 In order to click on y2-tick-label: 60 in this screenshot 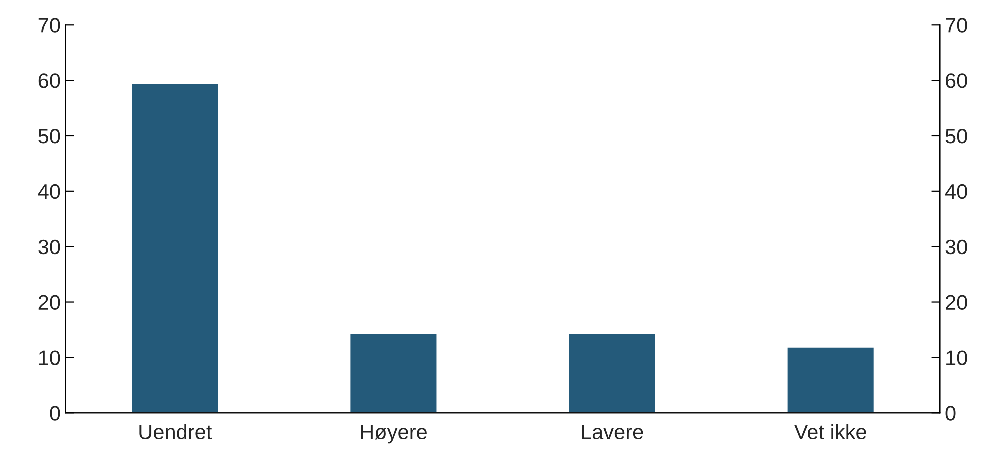, I will do `click(957, 81)`.